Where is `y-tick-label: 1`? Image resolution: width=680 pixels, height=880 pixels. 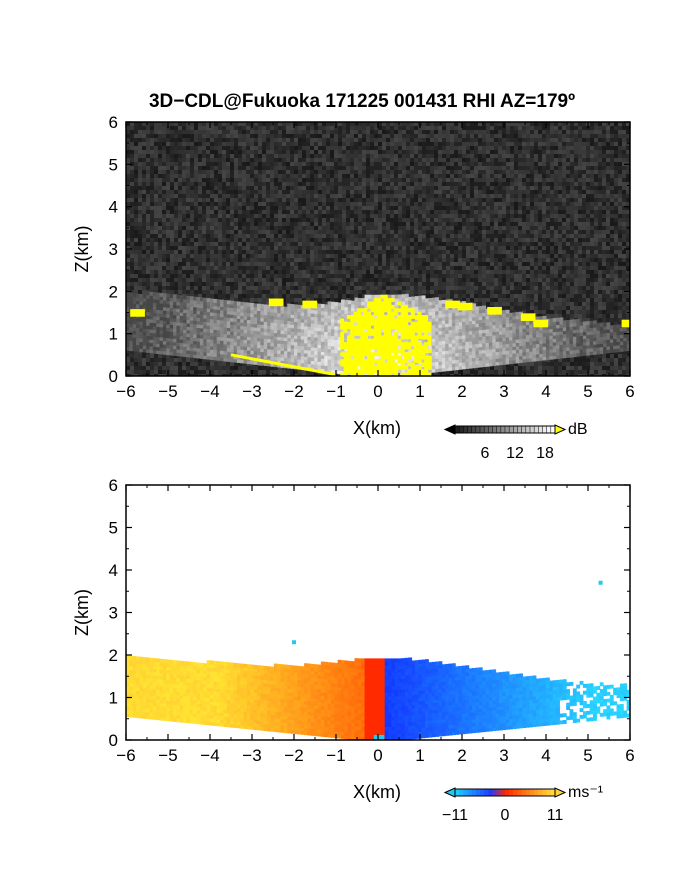
y-tick-label: 1 is located at coordinates (113, 698).